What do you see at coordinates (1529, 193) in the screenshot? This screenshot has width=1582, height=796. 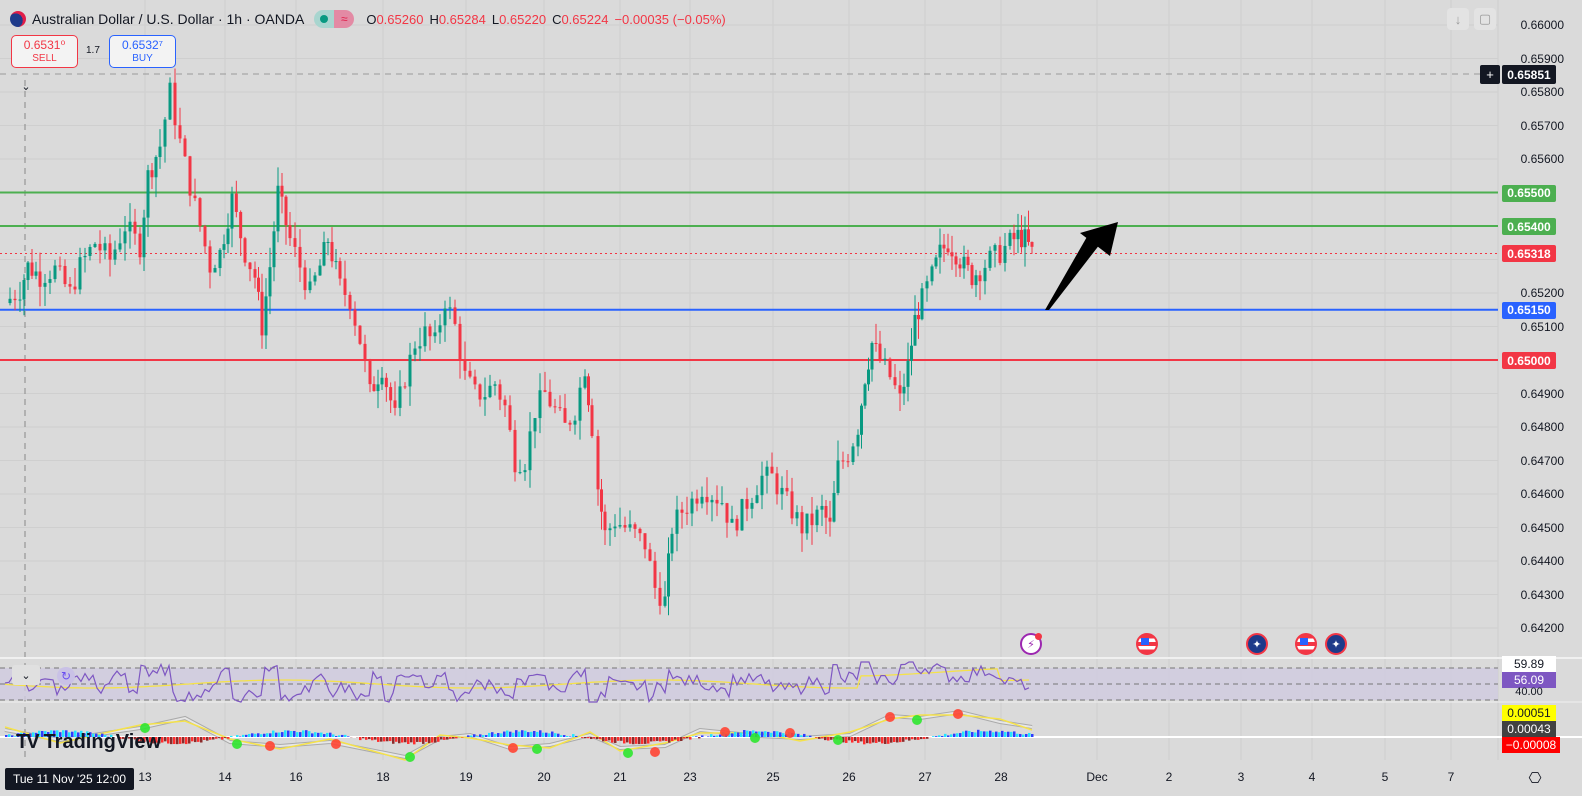 I see `level-price-tag: 0.65500` at bounding box center [1529, 193].